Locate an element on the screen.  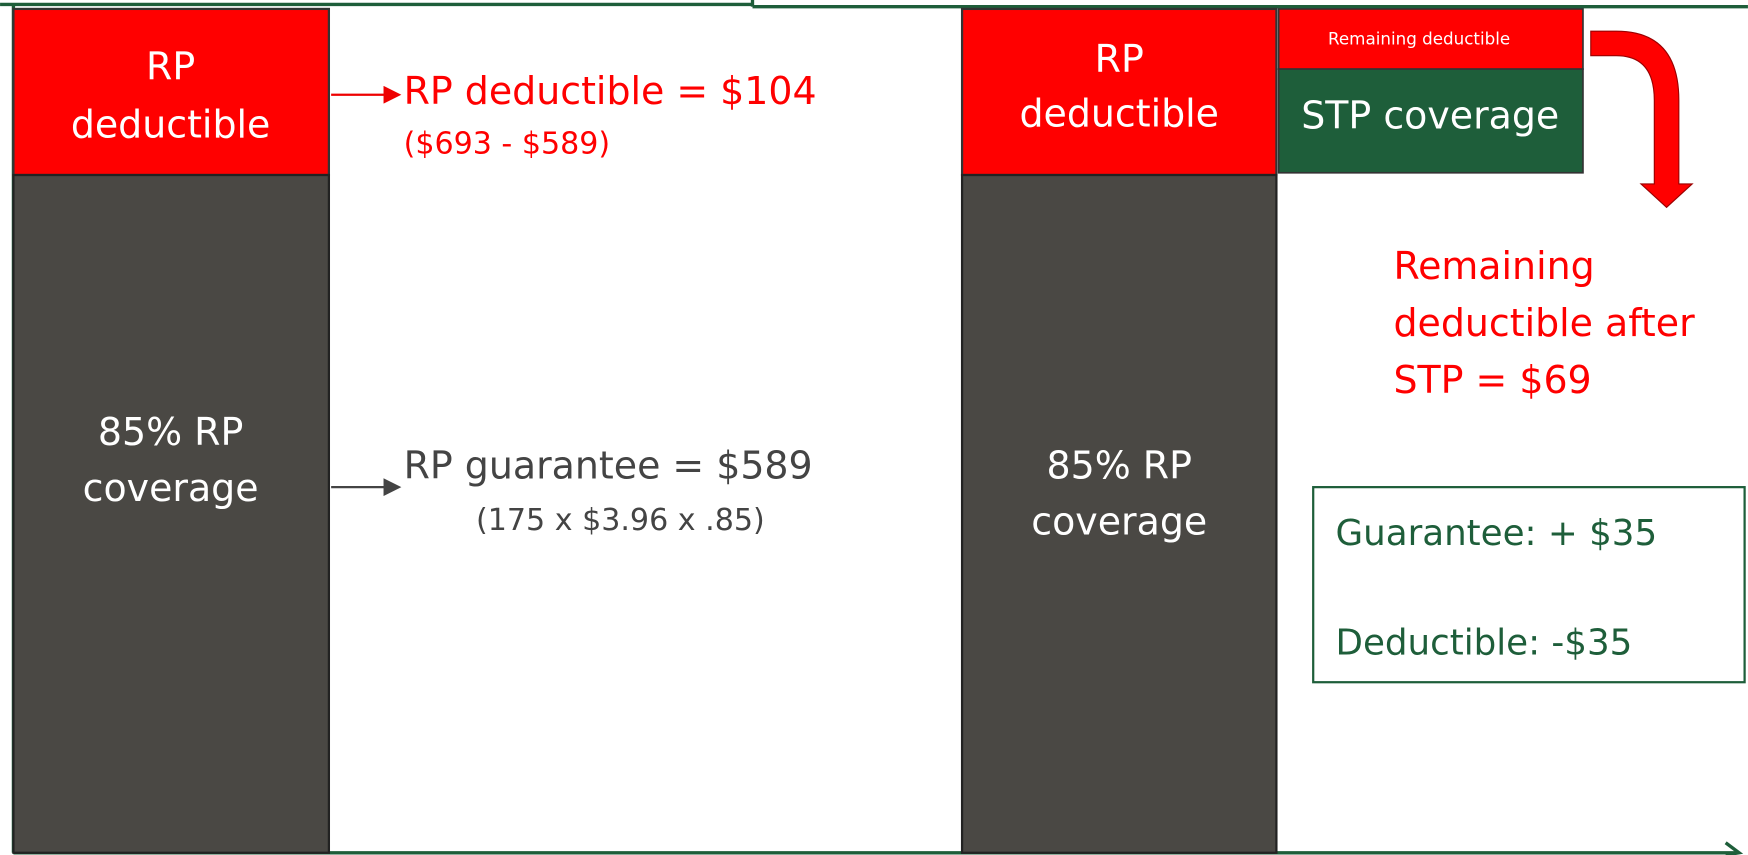
note: RP deductible = $104 is located at coordinates (610, 91).